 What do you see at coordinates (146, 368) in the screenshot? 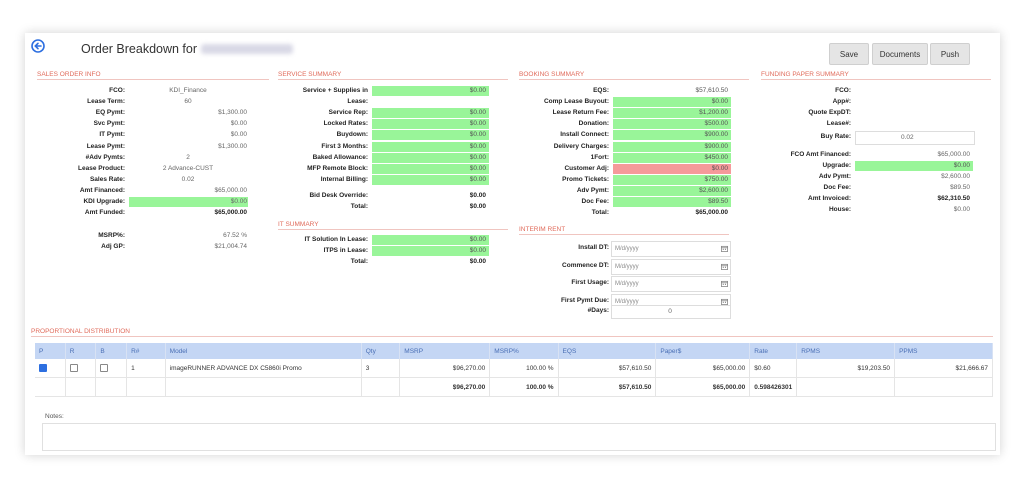
I see `row-number: 1` at bounding box center [146, 368].